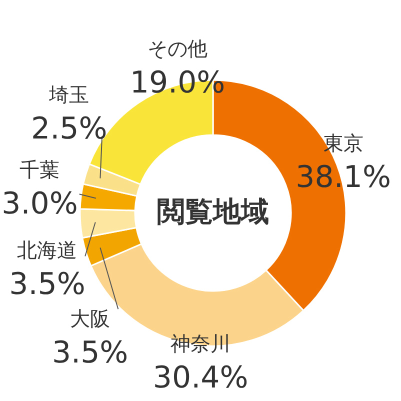 Image resolution: width=401 pixels, height=401 pixels. Describe the element at coordinates (47, 250) in the screenshot. I see `slice-label: 北海道` at that location.